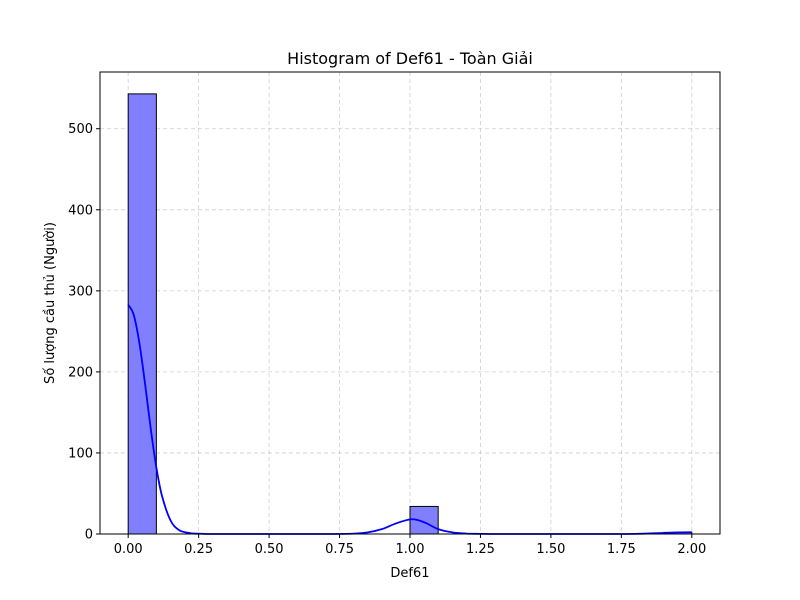  What do you see at coordinates (198, 549) in the screenshot?
I see `x-tick-label: 0.25` at bounding box center [198, 549].